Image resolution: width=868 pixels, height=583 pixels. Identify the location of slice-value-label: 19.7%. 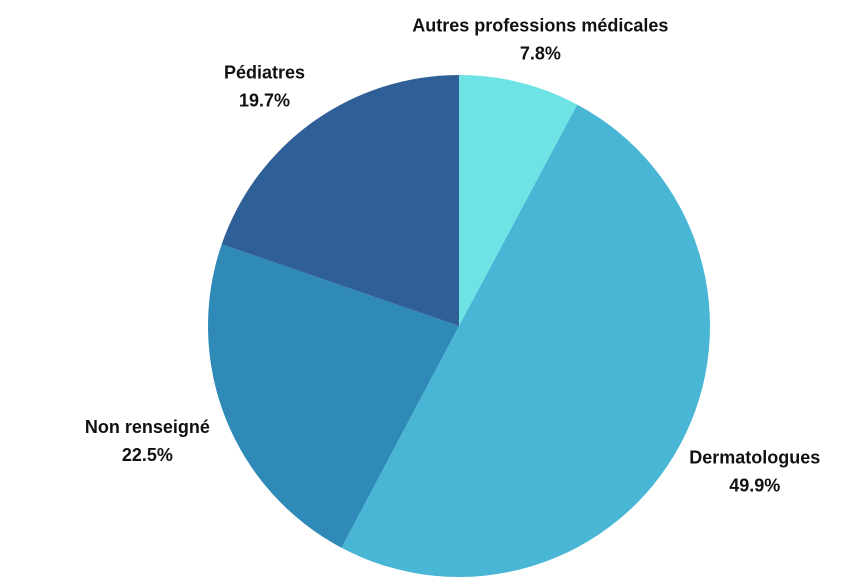
(264, 101).